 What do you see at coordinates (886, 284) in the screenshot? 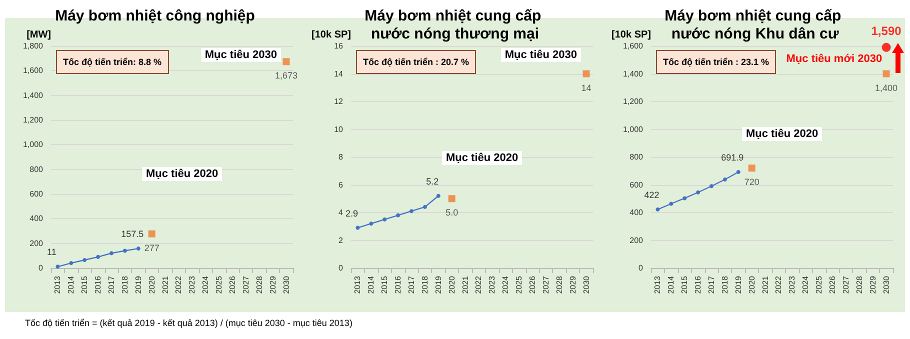
I see `x-tick-label: 2030` at bounding box center [886, 284].